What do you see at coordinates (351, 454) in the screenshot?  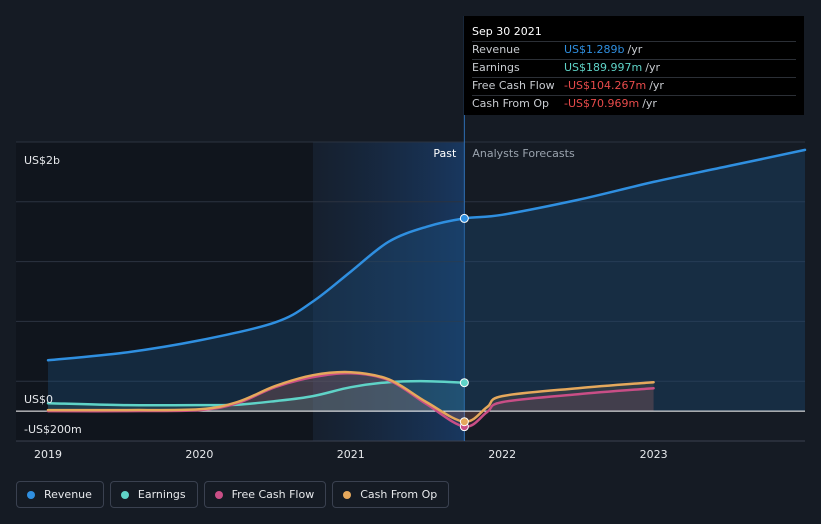 I see `x-tick-label: 2021` at bounding box center [351, 454].